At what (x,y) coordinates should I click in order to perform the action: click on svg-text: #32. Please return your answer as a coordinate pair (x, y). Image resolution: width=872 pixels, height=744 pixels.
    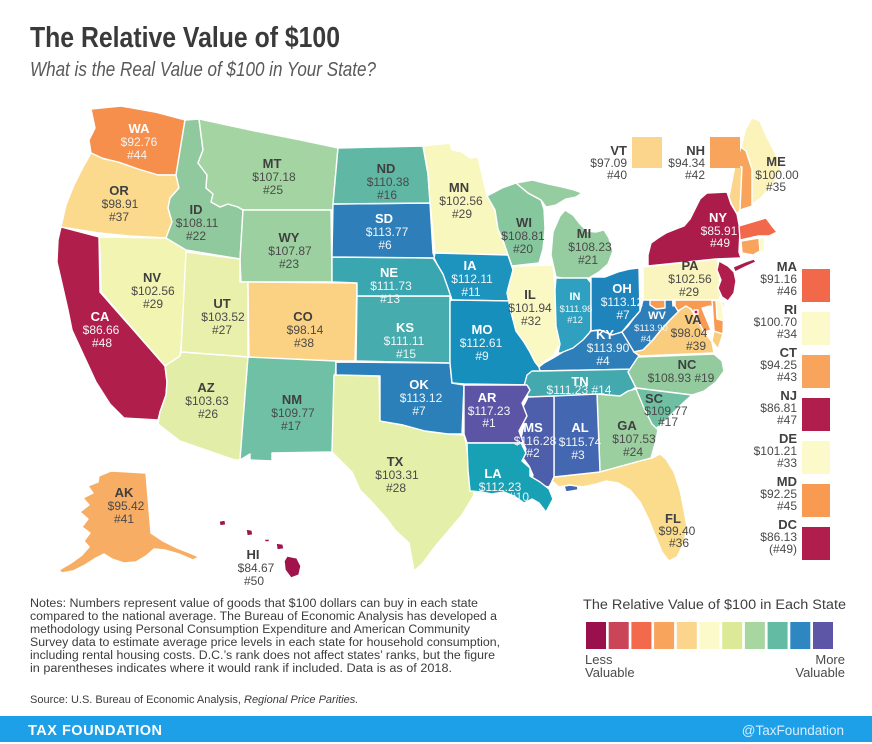
    Looking at the image, I should click on (531, 321).